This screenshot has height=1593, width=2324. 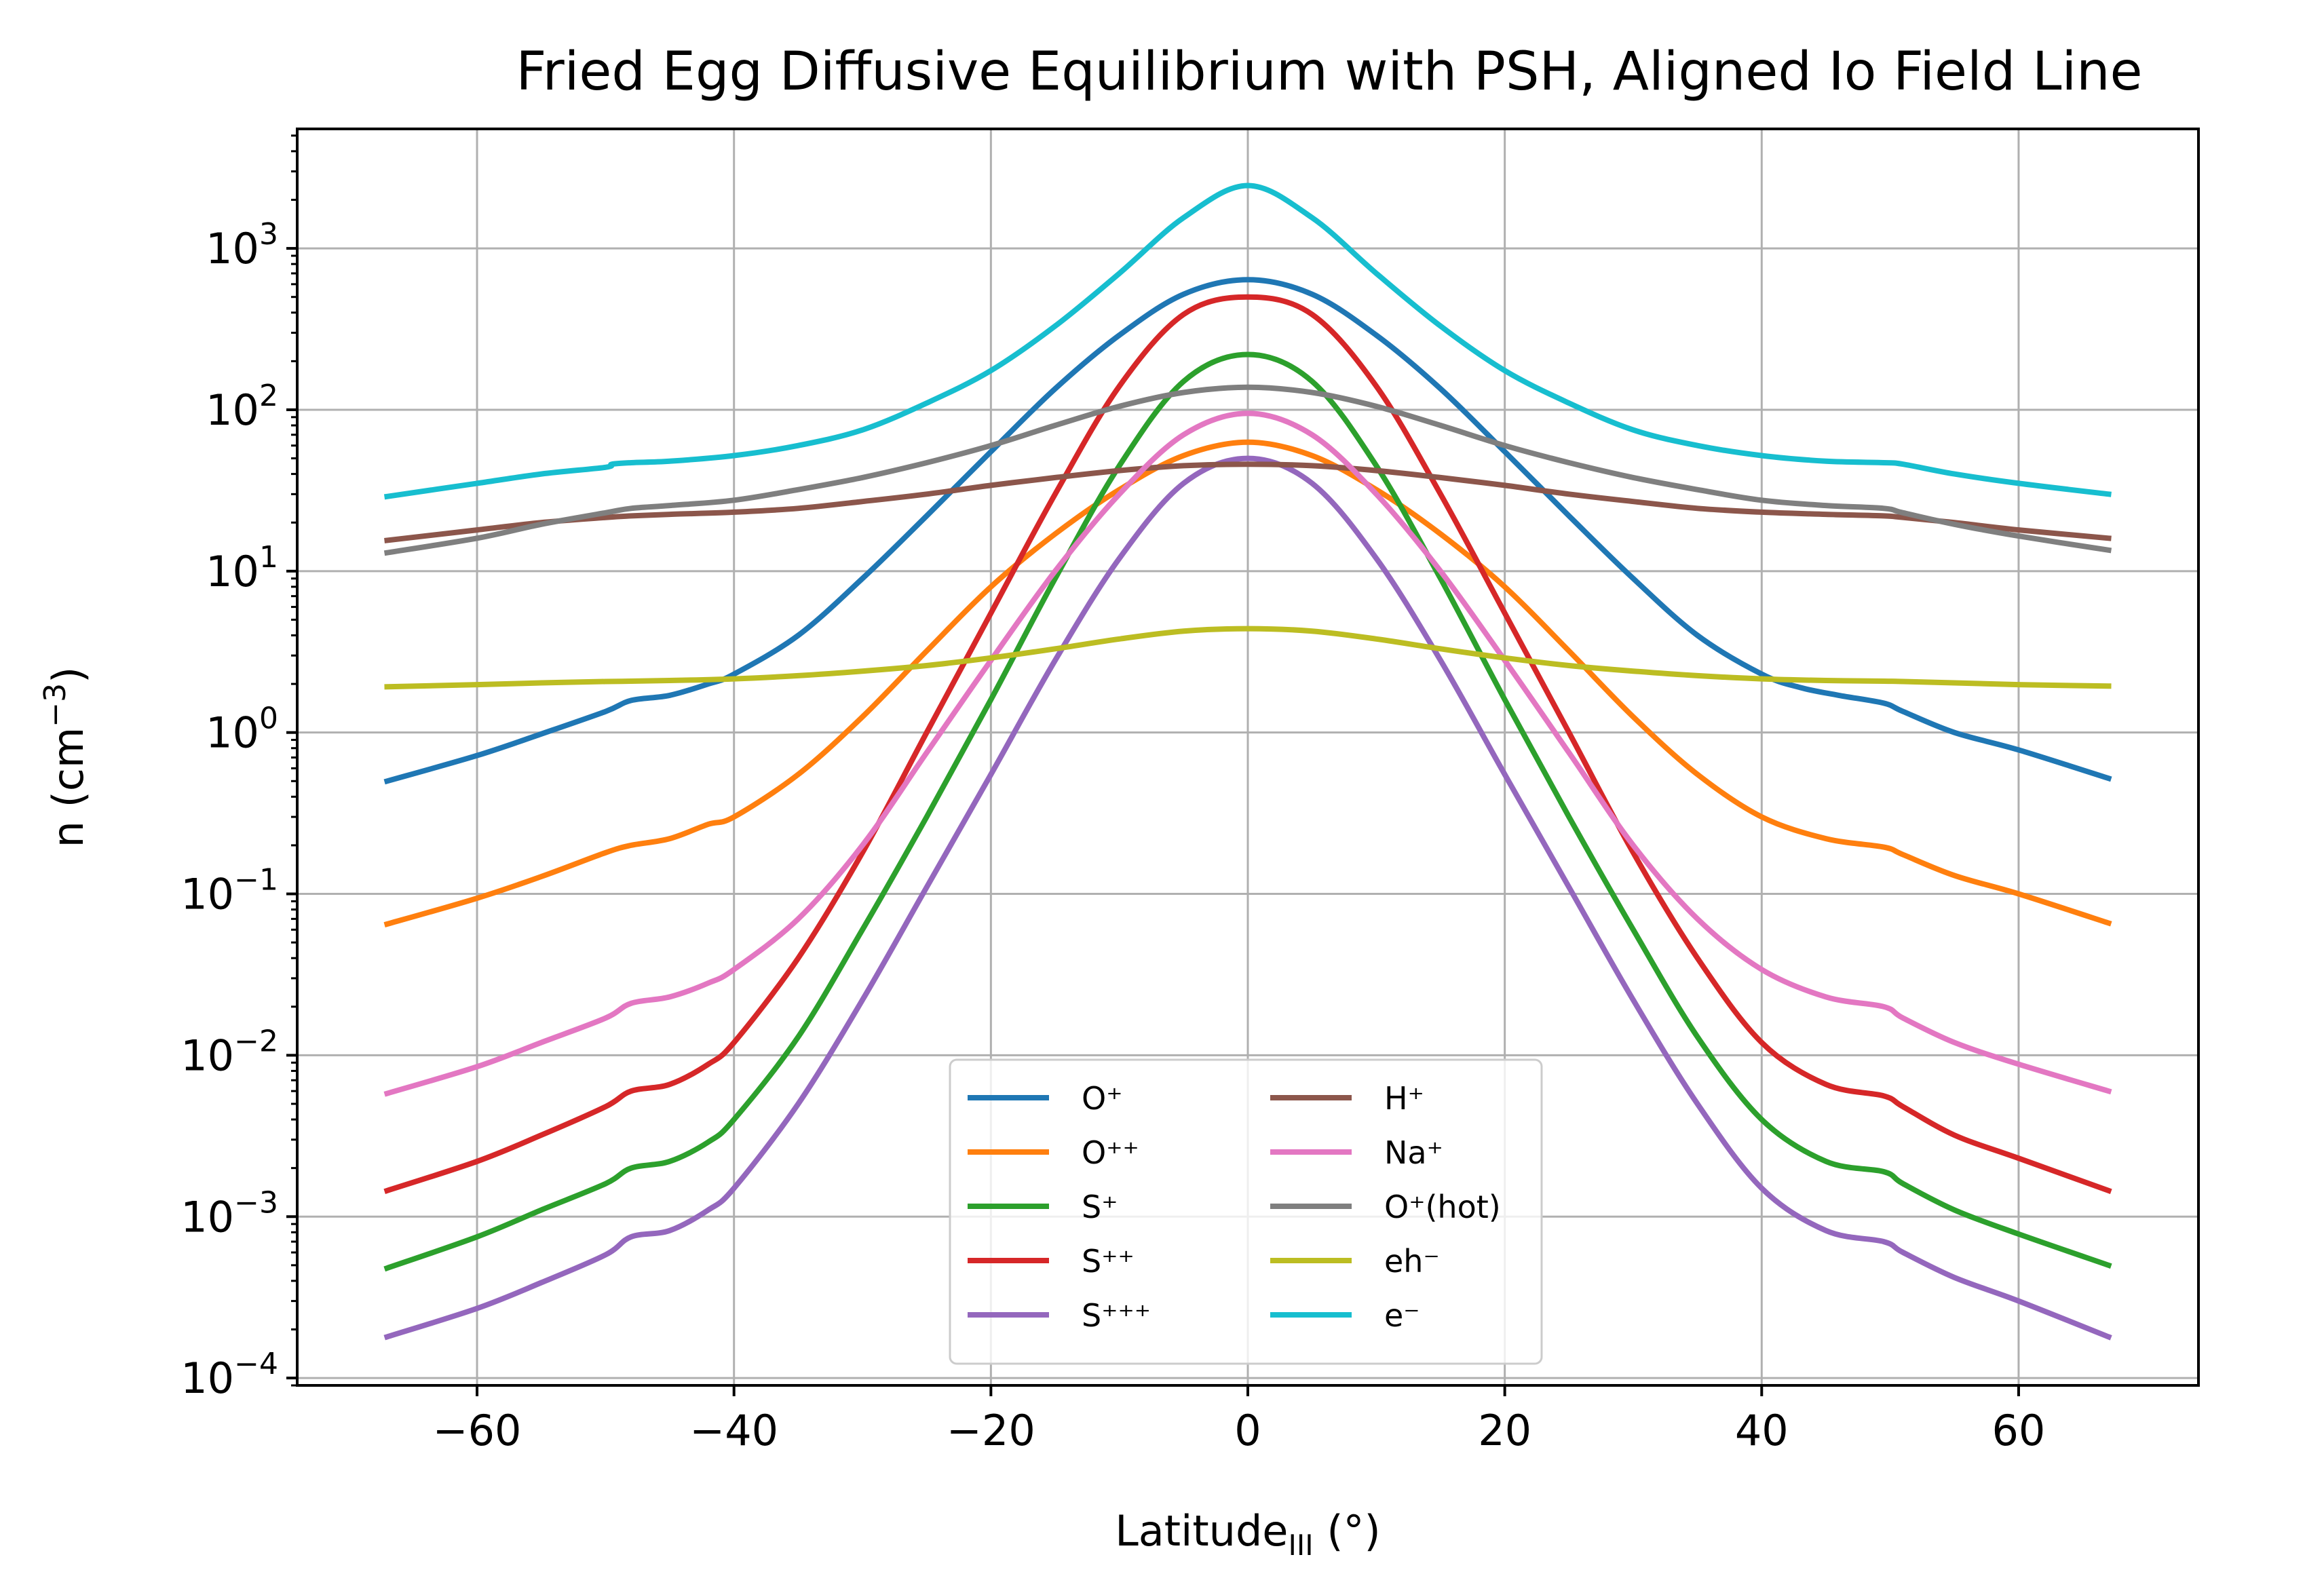 I want to click on y-tick-label-exponent: −1, so click(x=256, y=881).